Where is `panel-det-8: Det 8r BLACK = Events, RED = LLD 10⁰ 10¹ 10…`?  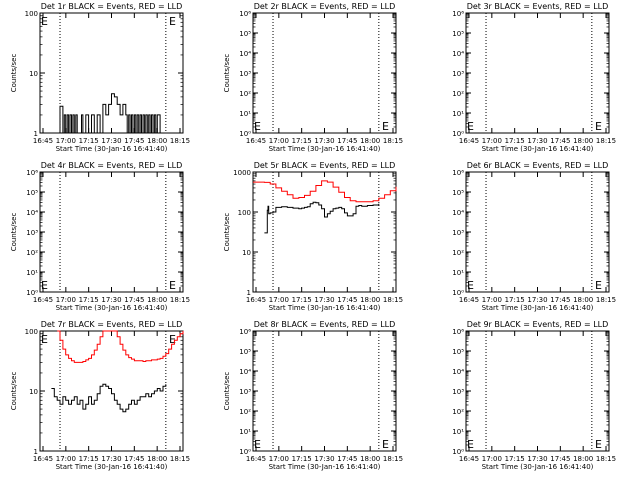
panel-det-8: Det 8r BLACK = Events, RED = LLD 10⁰ 10¹ 10… is located at coordinates (313, 395).